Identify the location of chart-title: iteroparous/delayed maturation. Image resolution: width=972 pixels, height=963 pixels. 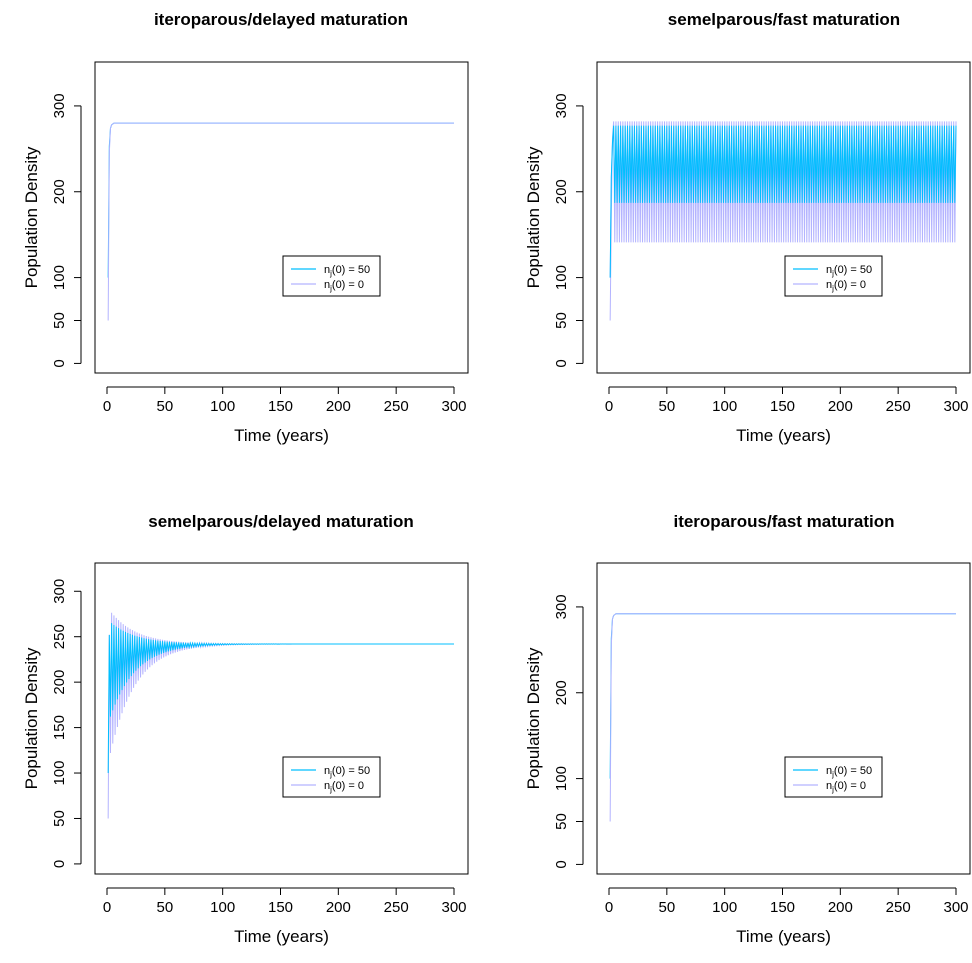
(281, 19).